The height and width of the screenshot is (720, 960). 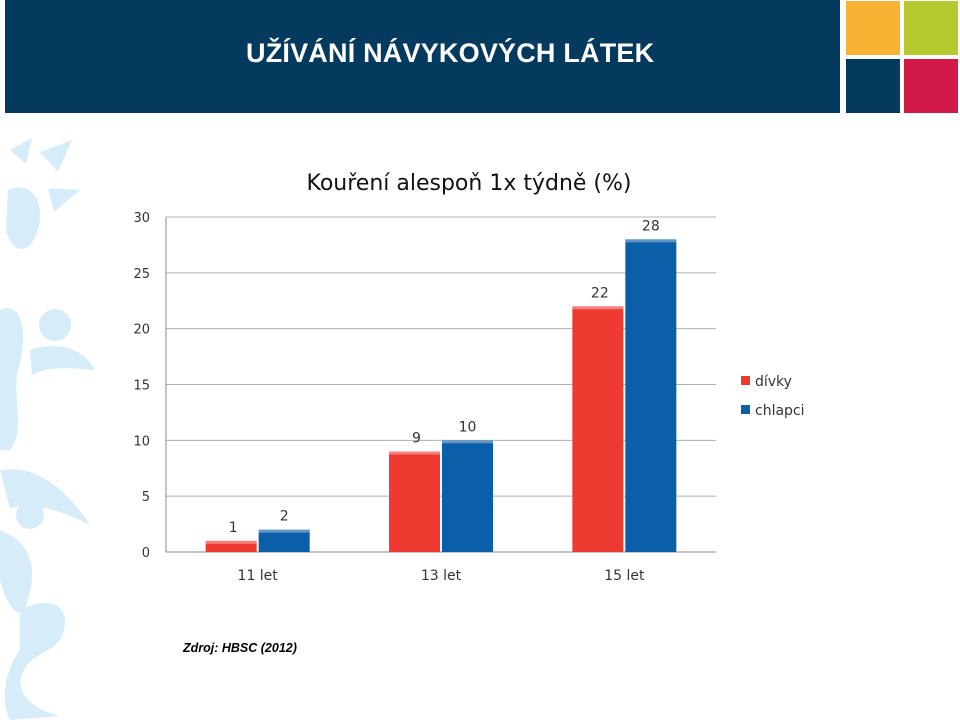 I want to click on accent-square-orange, so click(x=873, y=28).